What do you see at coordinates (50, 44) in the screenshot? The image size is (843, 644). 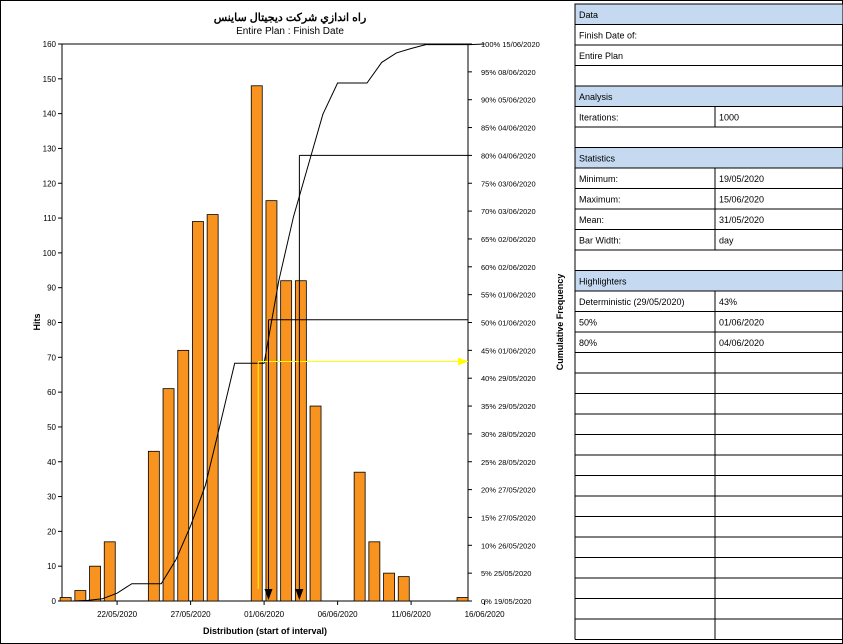 I see `y-tick-label: 160` at bounding box center [50, 44].